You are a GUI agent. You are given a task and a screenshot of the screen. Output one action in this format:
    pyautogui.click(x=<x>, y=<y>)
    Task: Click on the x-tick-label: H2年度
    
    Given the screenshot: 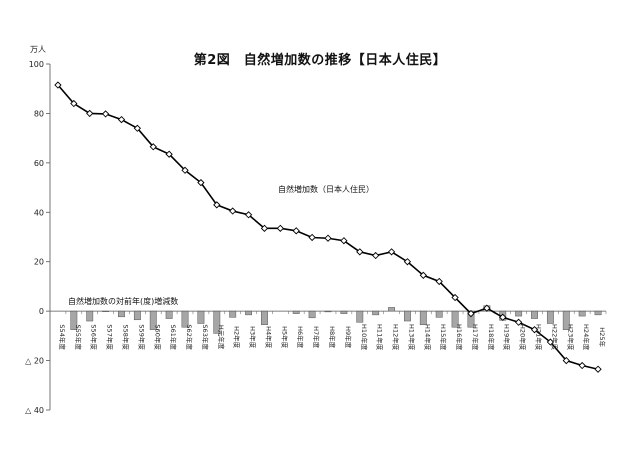 What is the action you would take?
    pyautogui.click(x=237, y=337)
    